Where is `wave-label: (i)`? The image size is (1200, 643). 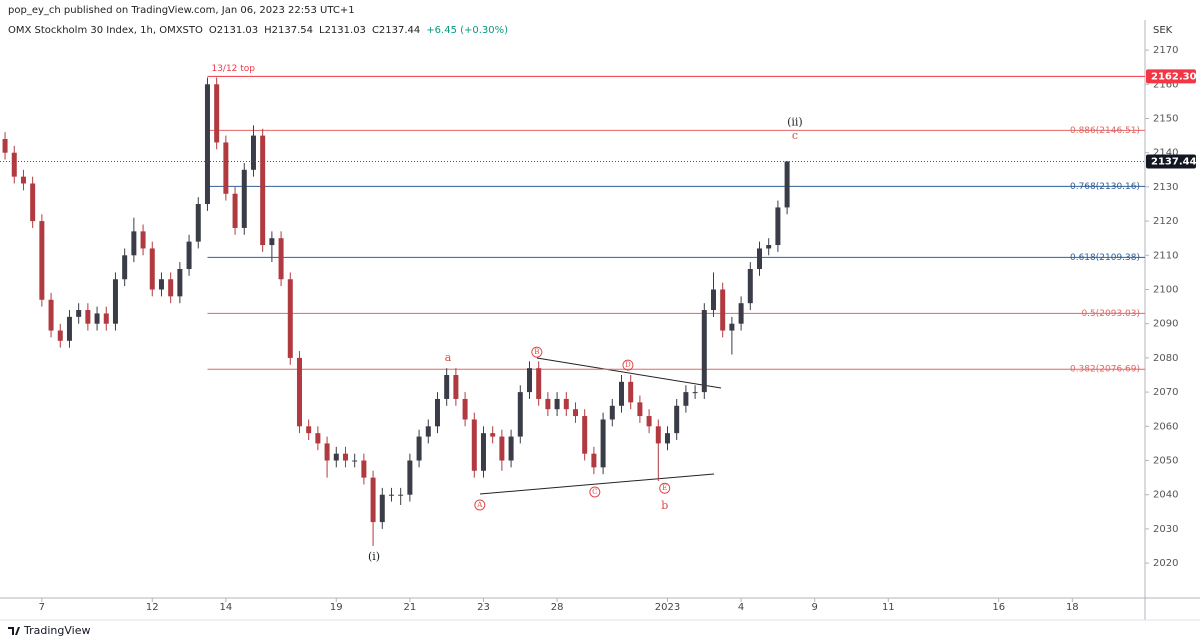
wave-label: (i) is located at coordinates (374, 556).